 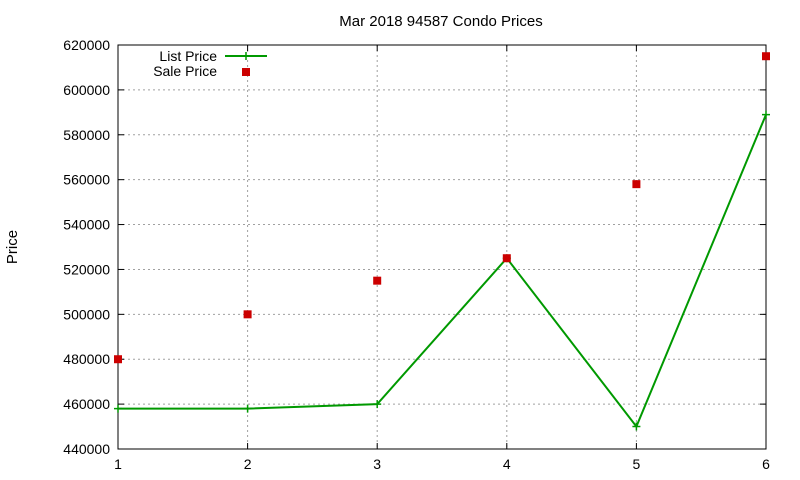 What do you see at coordinates (86, 90) in the screenshot?
I see `y-tick-label: 600000` at bounding box center [86, 90].